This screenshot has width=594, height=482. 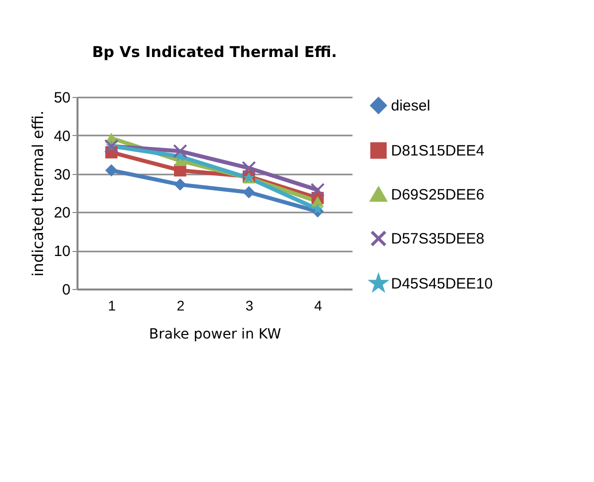 What do you see at coordinates (62, 98) in the screenshot?
I see `y-tick-label: 50` at bounding box center [62, 98].